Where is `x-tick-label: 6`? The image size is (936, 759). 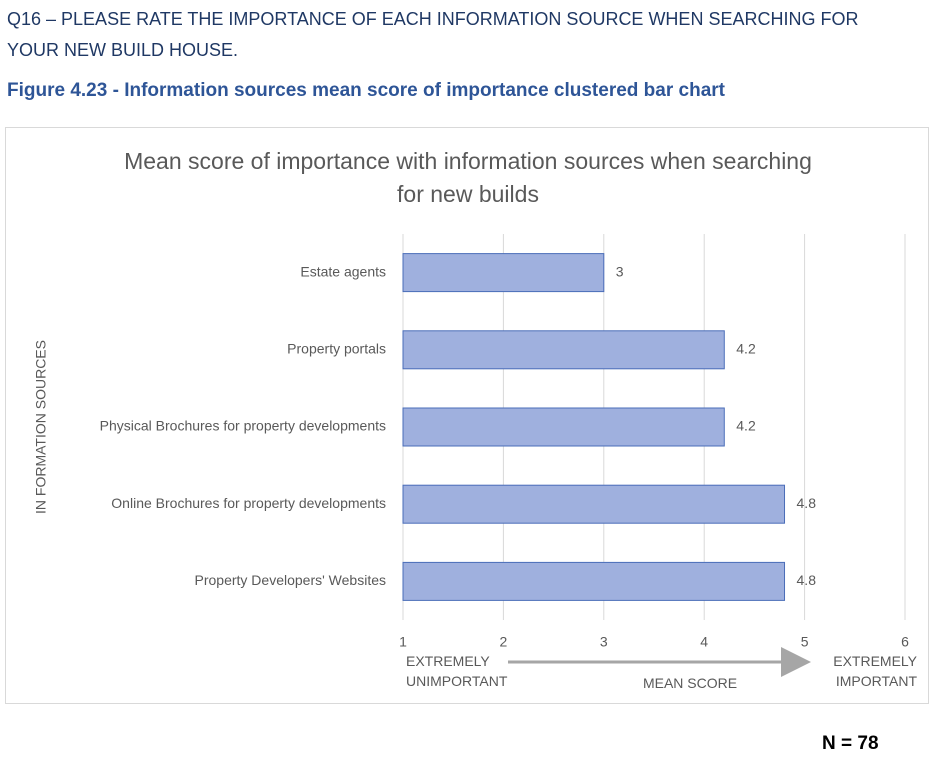
x-tick-label: 6 is located at coordinates (905, 642).